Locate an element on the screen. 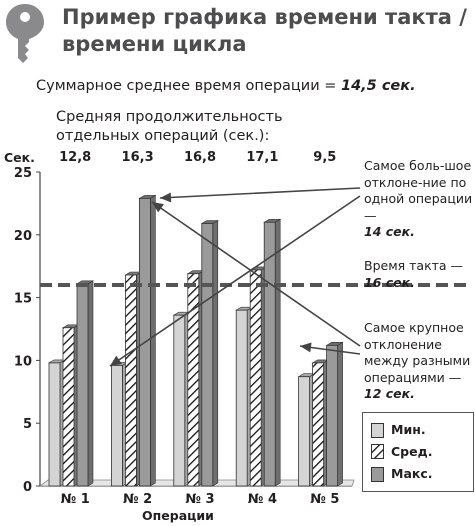  arrow-between-to-max-head is located at coordinates (158, 207).